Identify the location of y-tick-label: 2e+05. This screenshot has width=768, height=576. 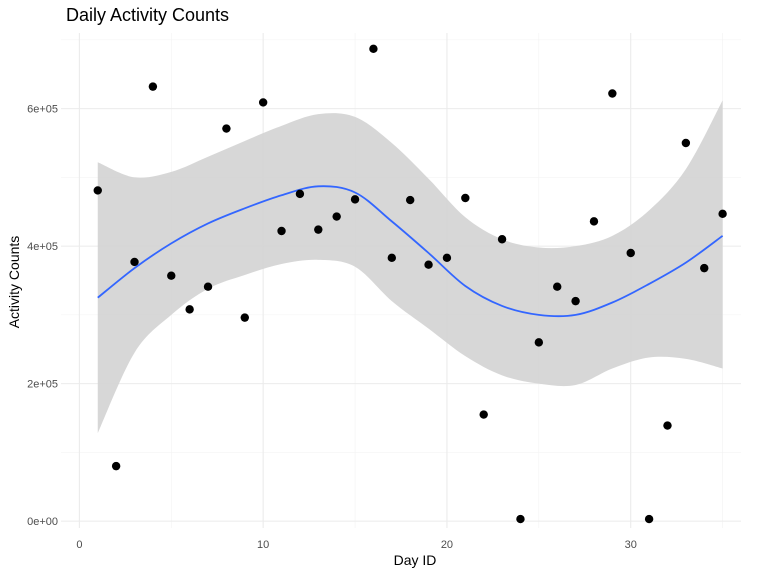
(42, 385).